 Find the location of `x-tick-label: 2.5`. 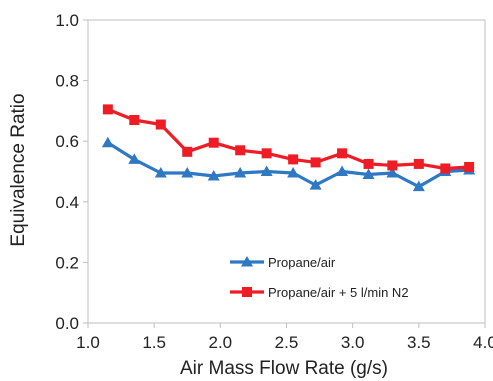

x-tick-label: 2.5 is located at coordinates (287, 342).